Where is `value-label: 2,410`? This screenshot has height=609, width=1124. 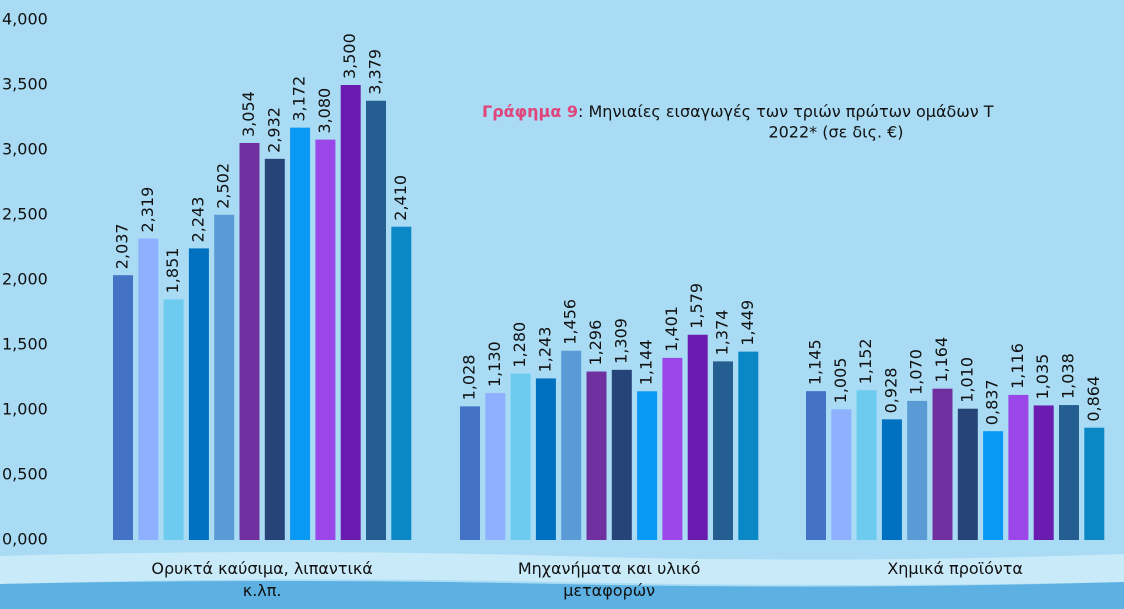
value-label: 2,410 is located at coordinates (400, 198).